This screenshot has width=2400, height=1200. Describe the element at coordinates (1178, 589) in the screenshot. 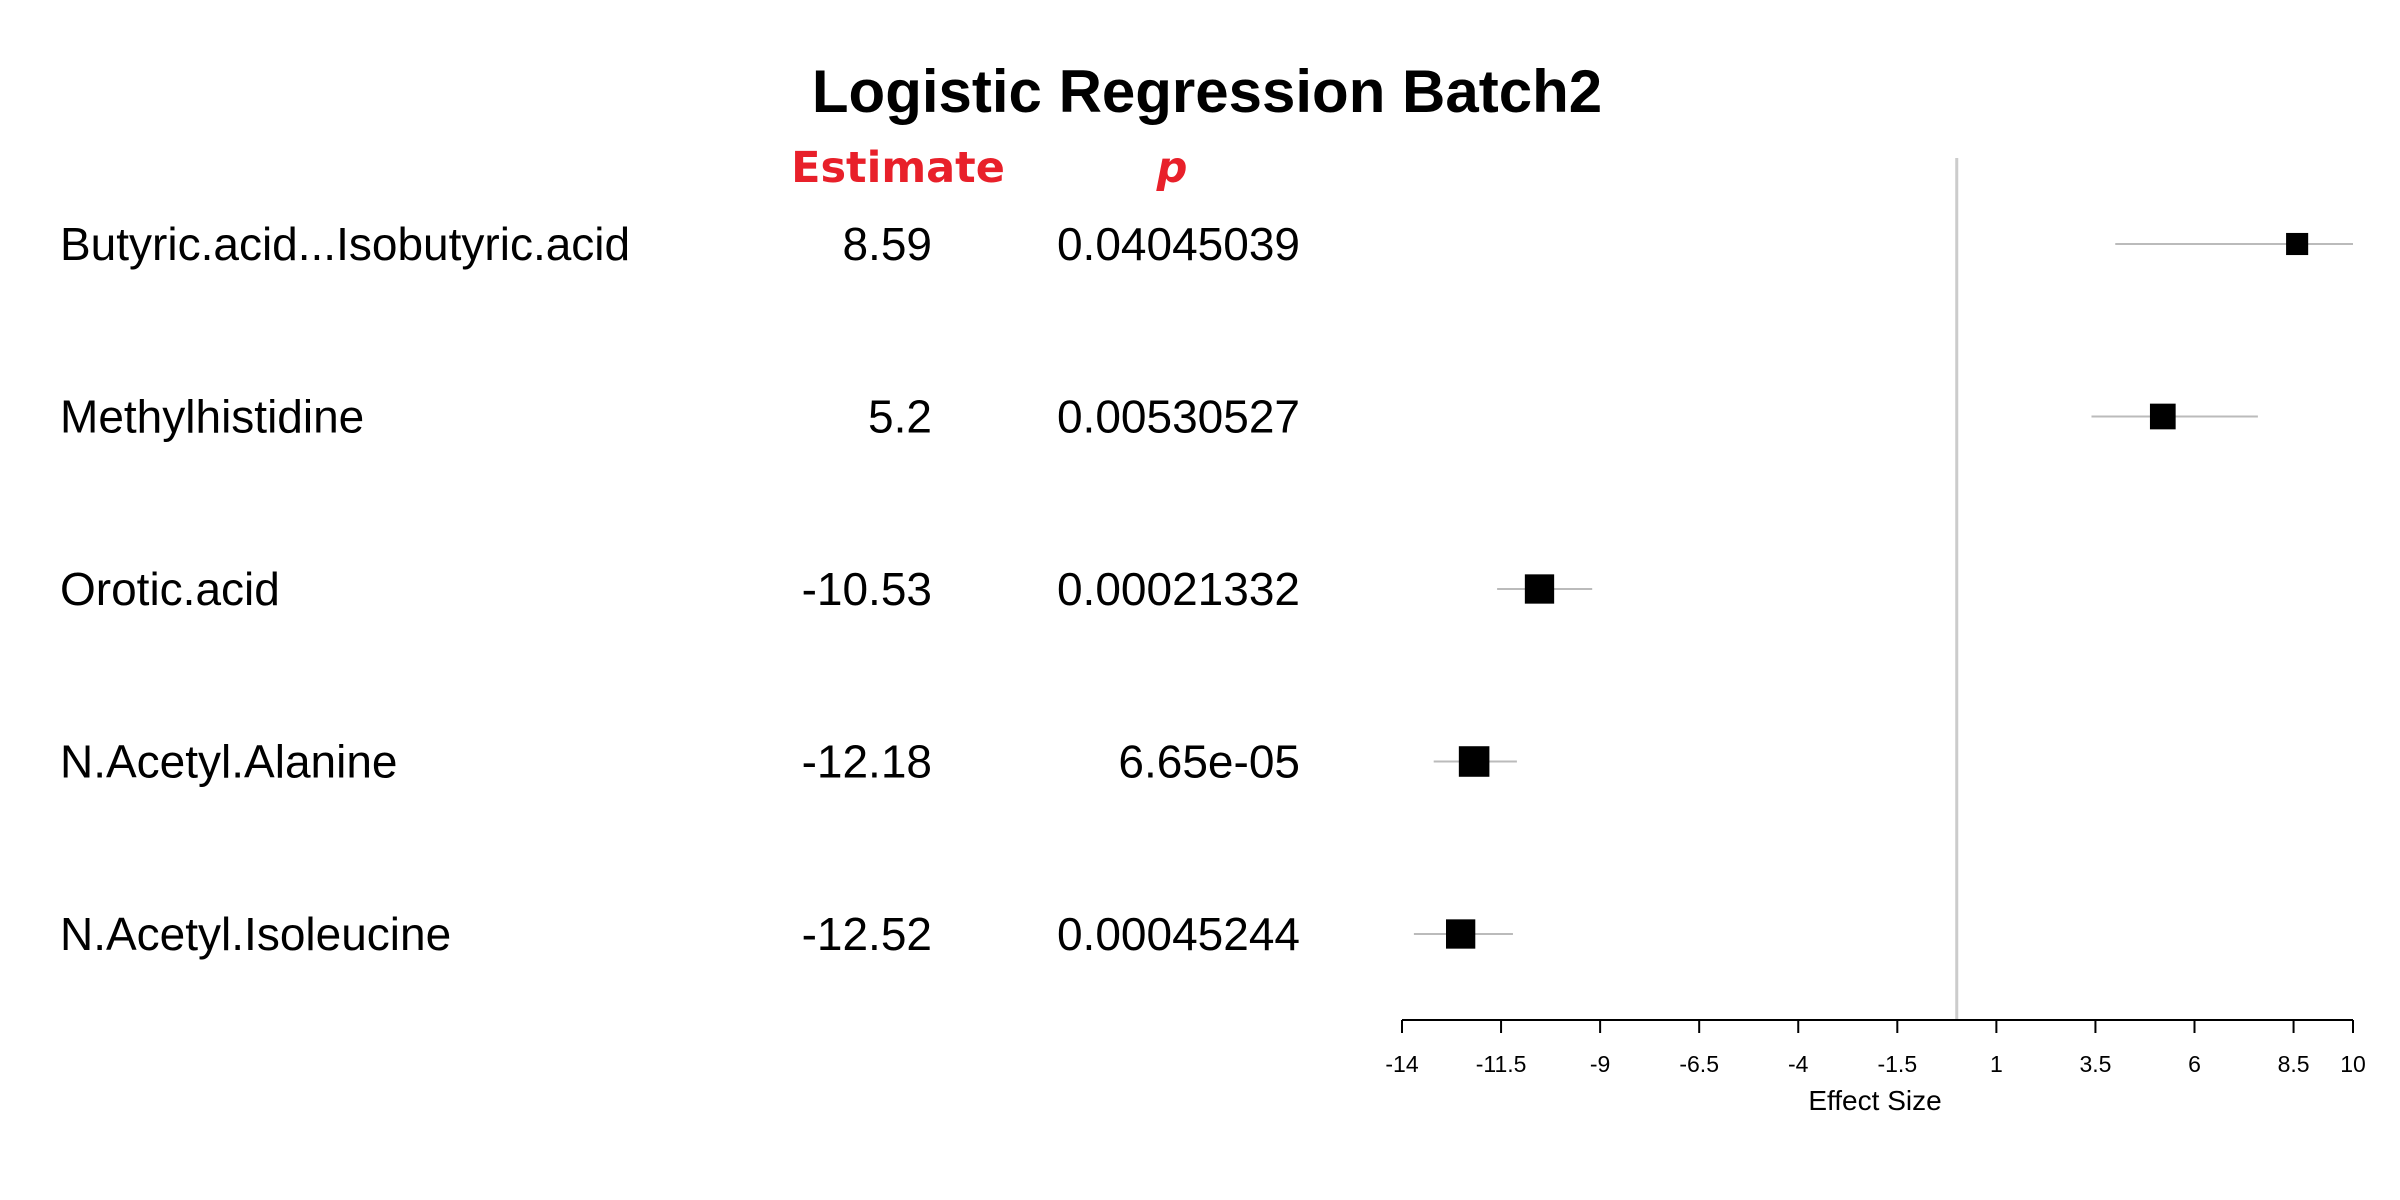

I see `row-p-value: 0.00021332` at that location.